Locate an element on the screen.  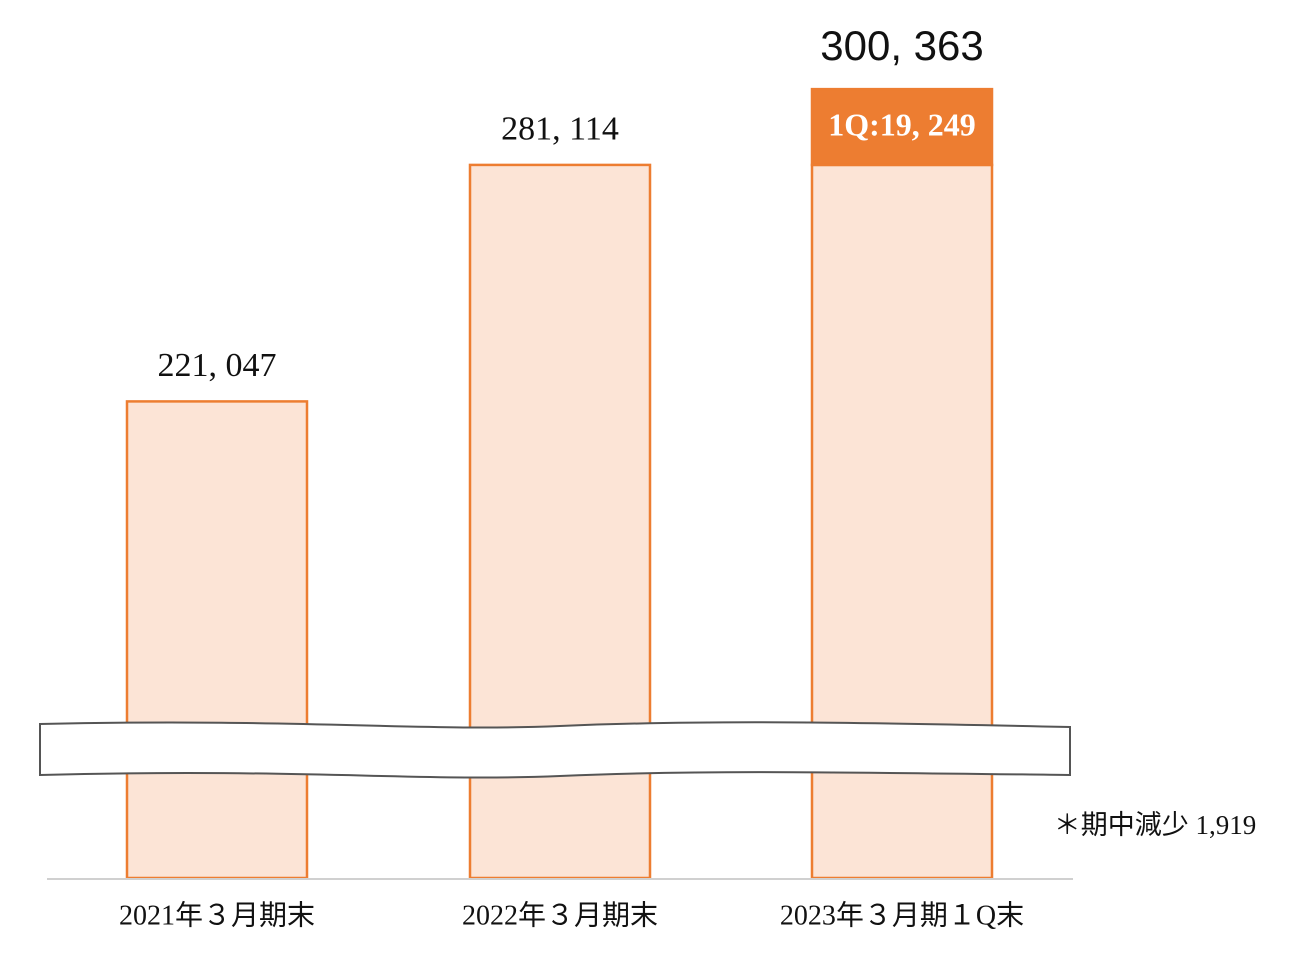
x-tick-label: 2022年３月期末 is located at coordinates (560, 915).